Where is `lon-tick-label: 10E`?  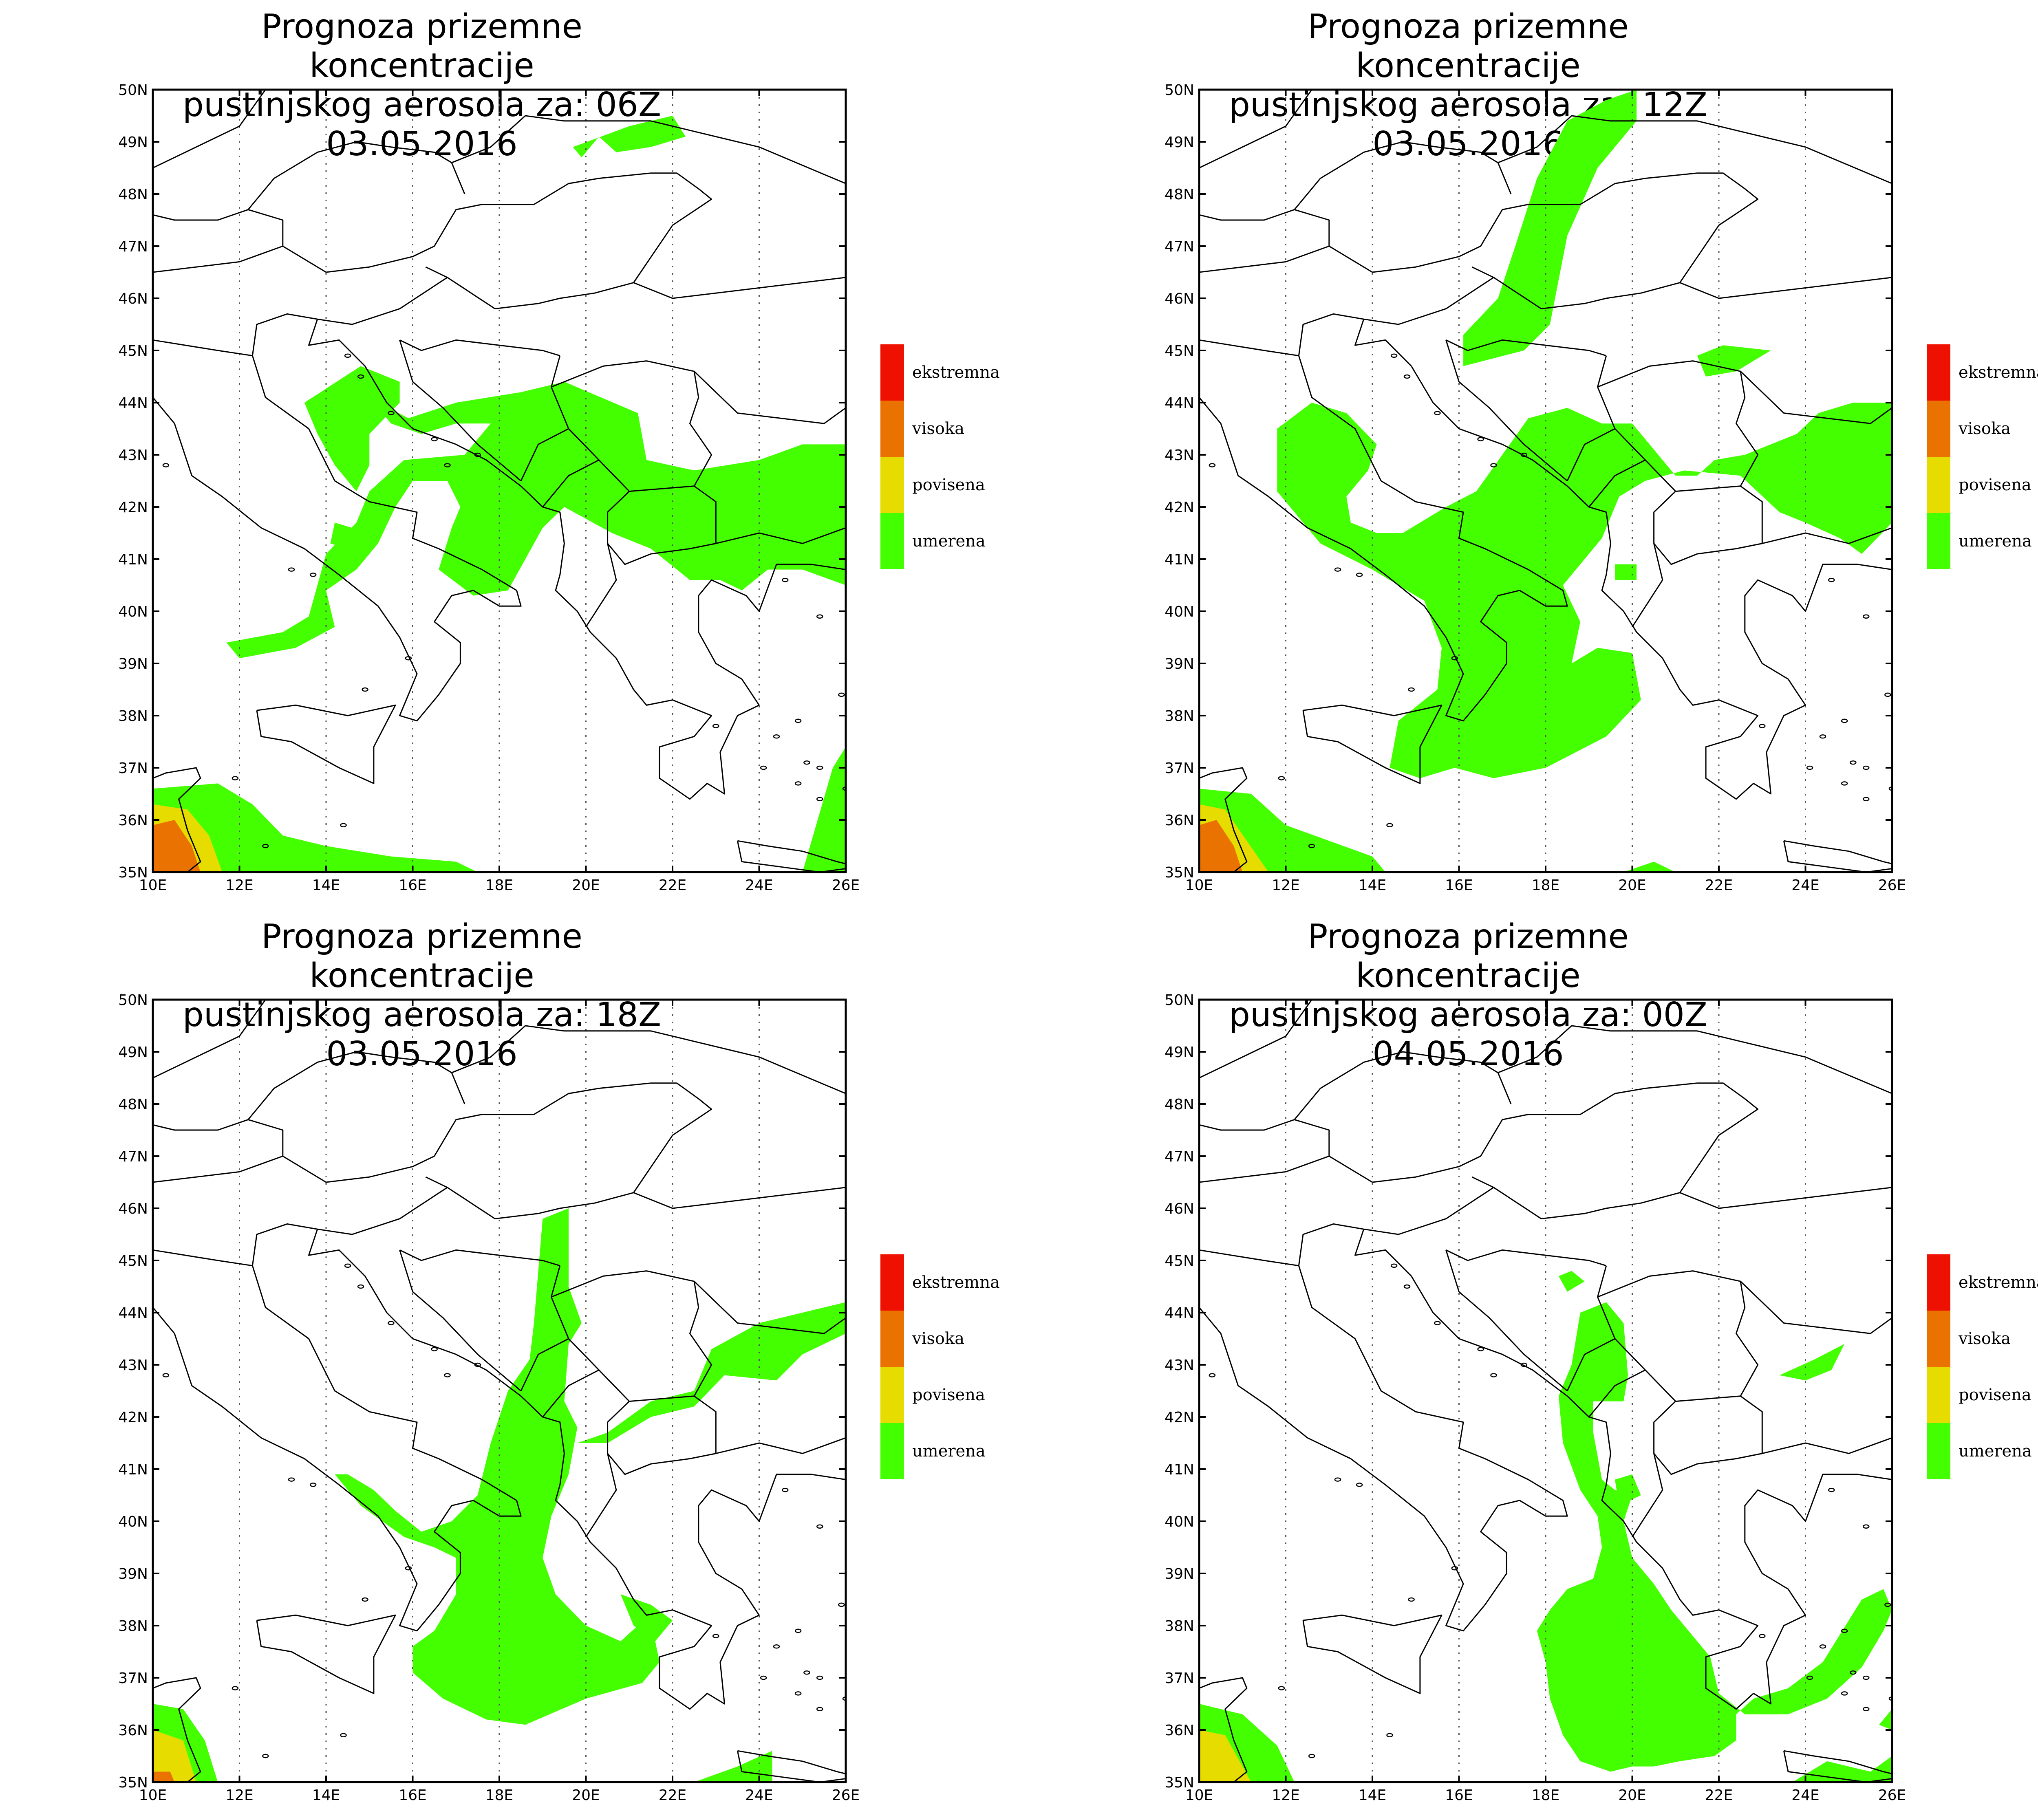
lon-tick-label: 10E is located at coordinates (1199, 1795).